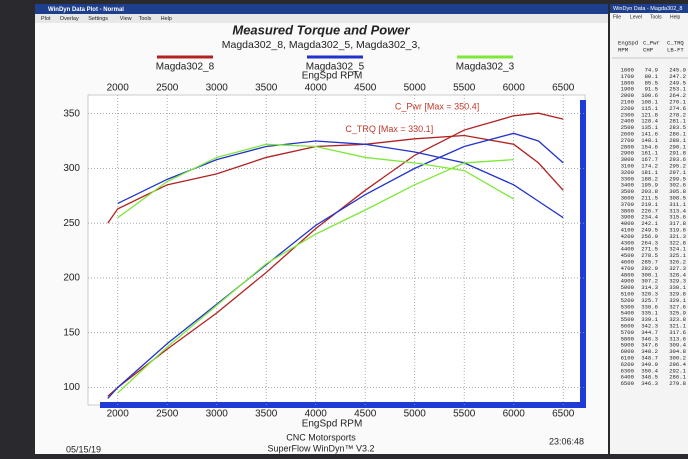 Image resolution: width=688 pixels, height=459 pixels. Describe the element at coordinates (677, 114) in the screenshot. I see `table-cell: 278.2` at that location.